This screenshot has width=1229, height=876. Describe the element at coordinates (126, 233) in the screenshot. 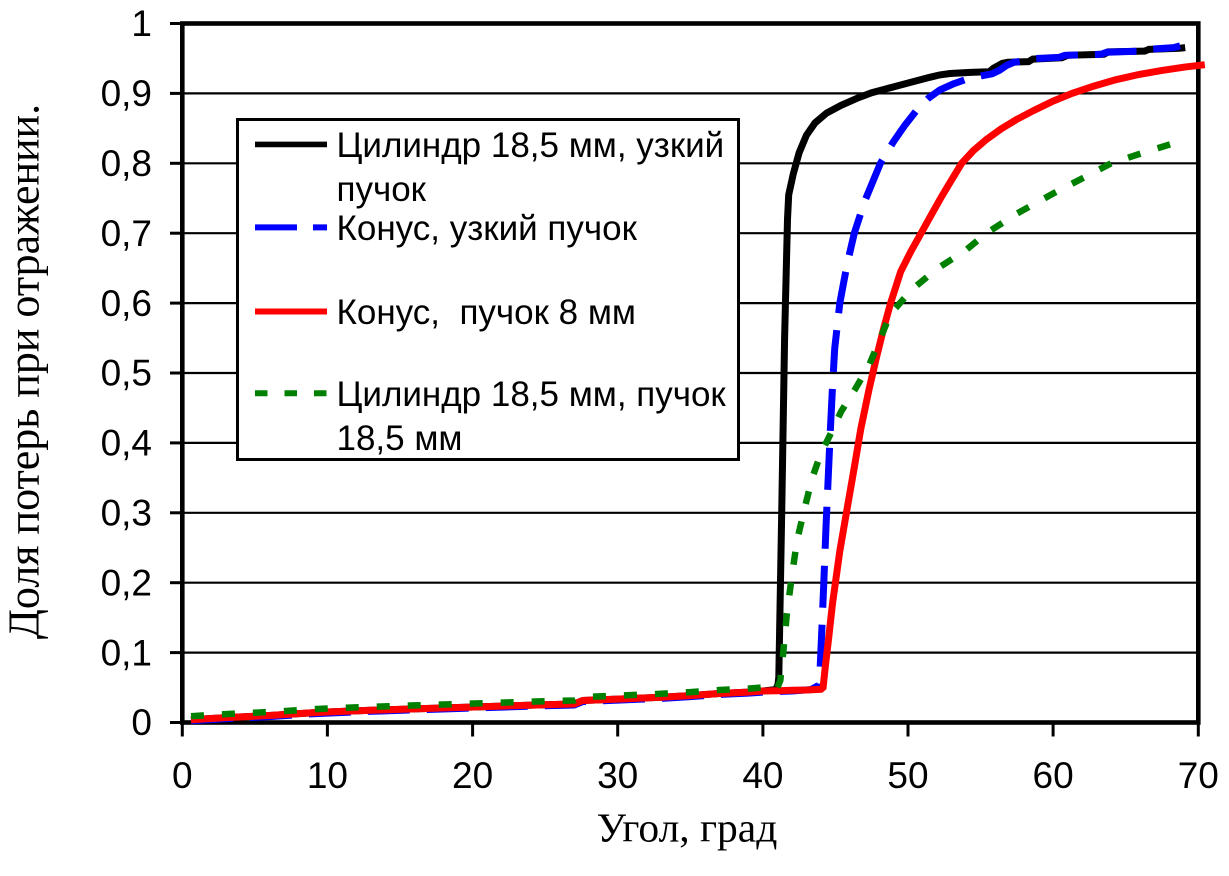

I see `svg-text: 0,7` at that location.